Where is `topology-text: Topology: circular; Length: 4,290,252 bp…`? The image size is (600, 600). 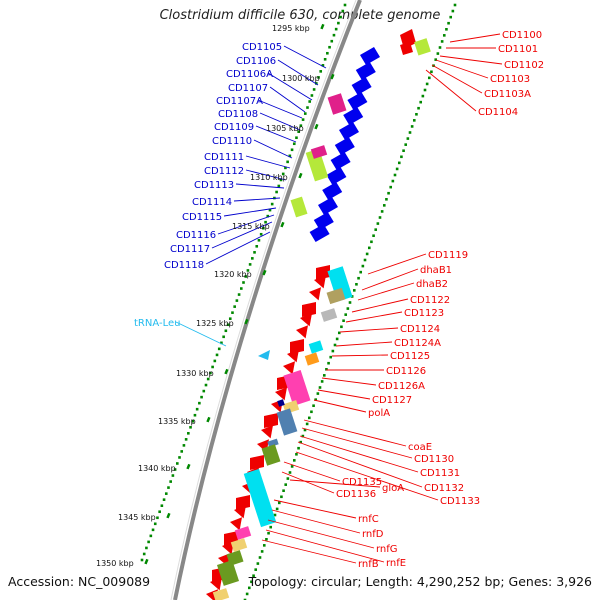 topology-text: Topology: circular; Length: 4,290,252 bp… is located at coordinates (420, 581).